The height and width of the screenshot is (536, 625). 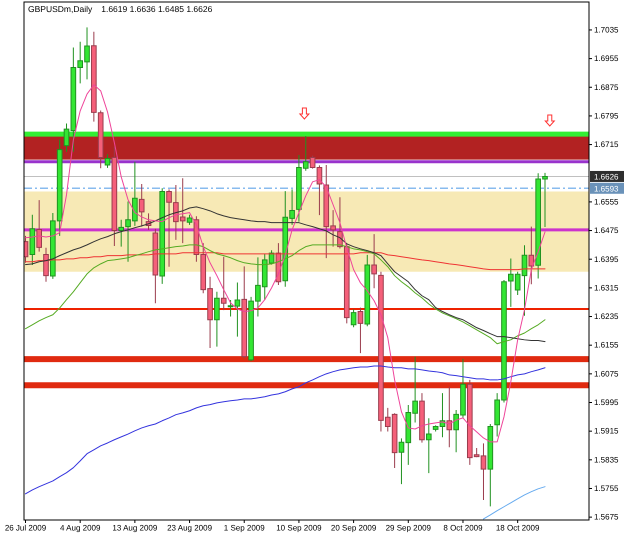 I want to click on y-tick-label: 1.6555, so click(x=607, y=201).